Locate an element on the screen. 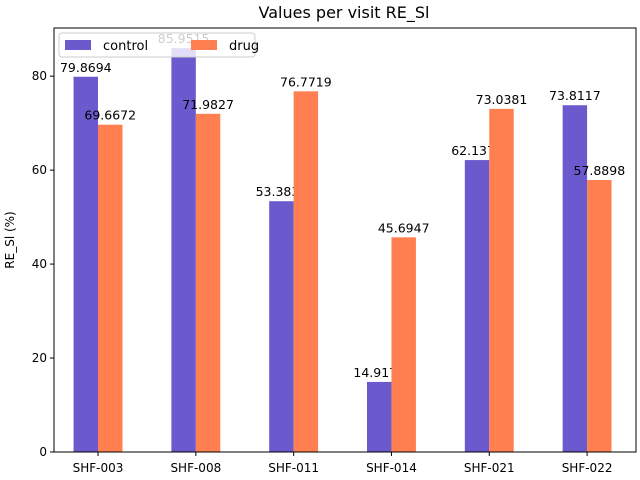 Image resolution: width=640 pixels, height=480 pixels. legend-label-drug: drug is located at coordinates (244, 46).